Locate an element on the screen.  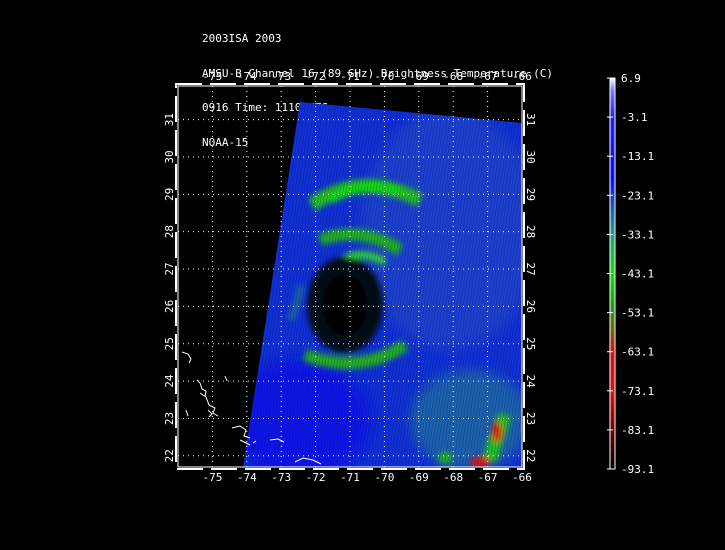
lat-label-left: 23 is located at coordinates (169, 418).